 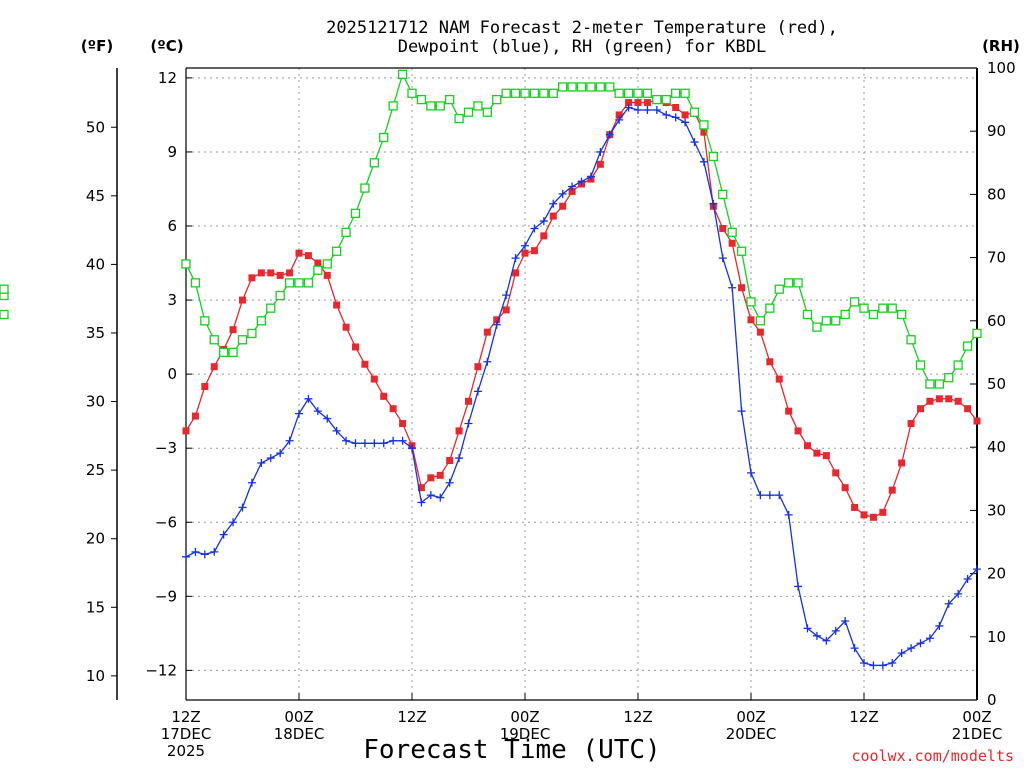 What do you see at coordinates (996, 321) in the screenshot?
I see `rh-tick-label: 60` at bounding box center [996, 321].